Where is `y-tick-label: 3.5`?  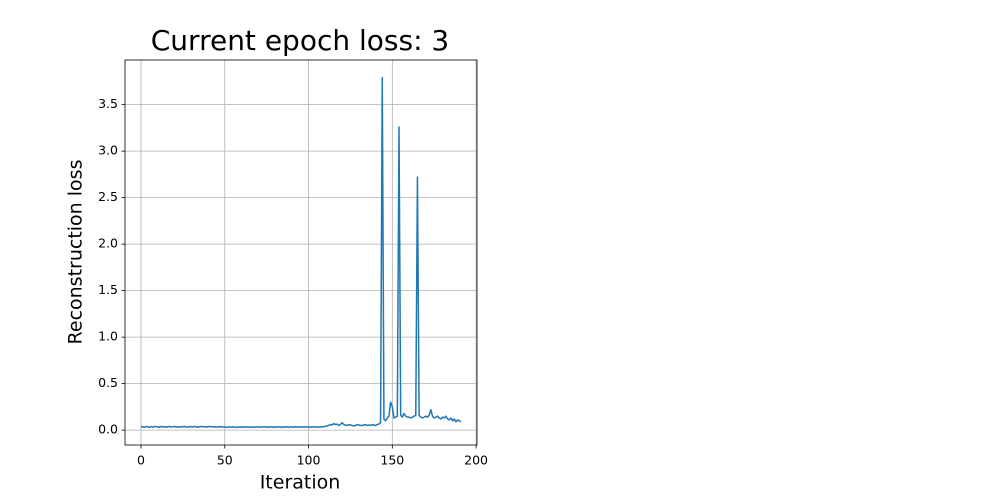 y-tick-label: 3.5 is located at coordinates (108, 103).